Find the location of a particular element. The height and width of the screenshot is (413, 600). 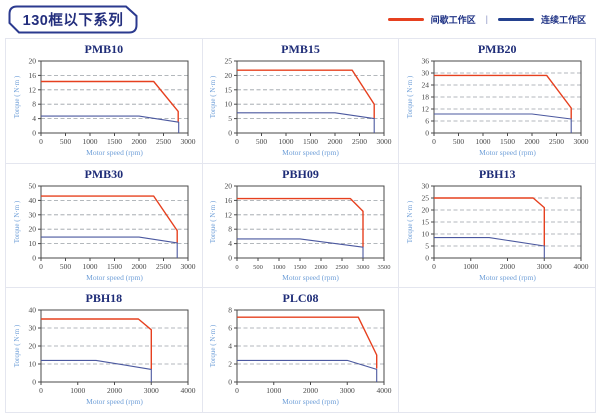

continuous-legend-label: 连续工作区 is located at coordinates (563, 19).